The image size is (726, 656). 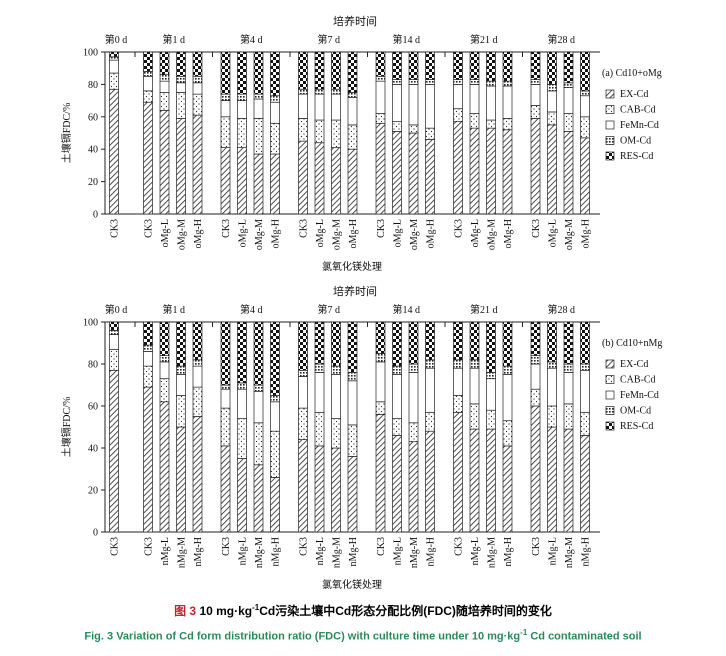 What do you see at coordinates (414, 552) in the screenshot?
I see `x-tick-label: nMg-M` at bounding box center [414, 552].